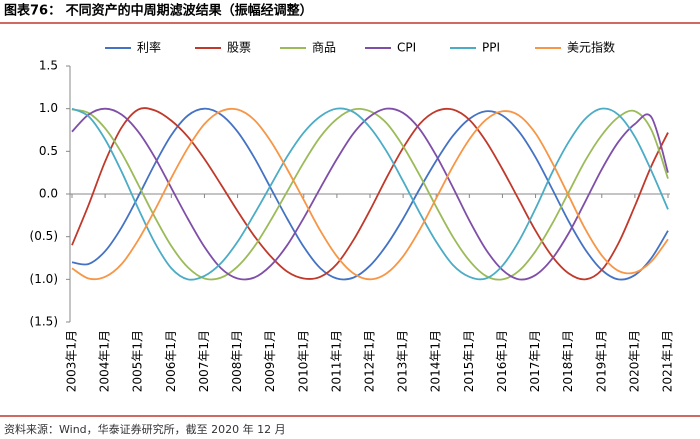  What do you see at coordinates (370, 361) in the screenshot?
I see `x-tick-label: 2012年1月` at bounding box center [370, 361].